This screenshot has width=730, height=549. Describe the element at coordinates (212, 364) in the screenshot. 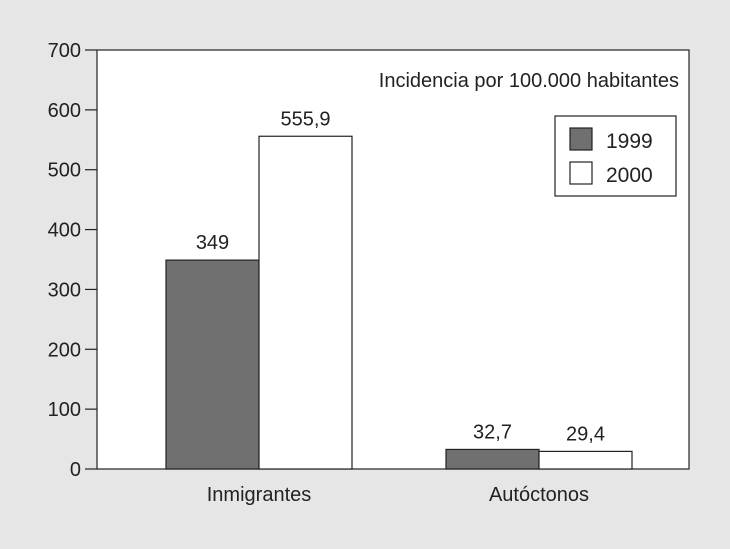

I see `bar-1999-inmigrantes` at that location.